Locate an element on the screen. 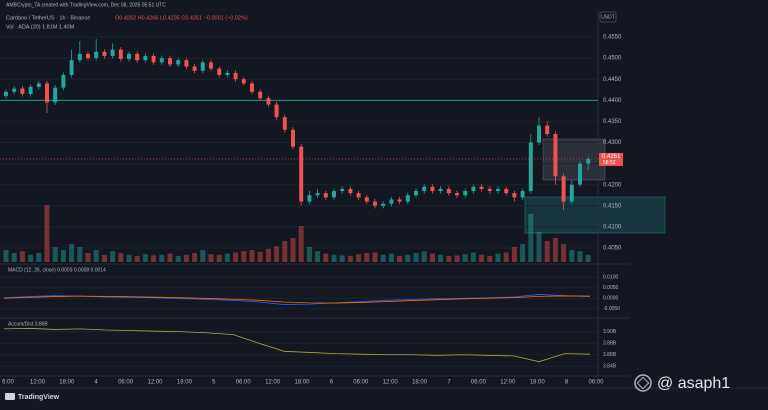 This screenshot has width=768, height=410. indicator-line is located at coordinates (297, 345).